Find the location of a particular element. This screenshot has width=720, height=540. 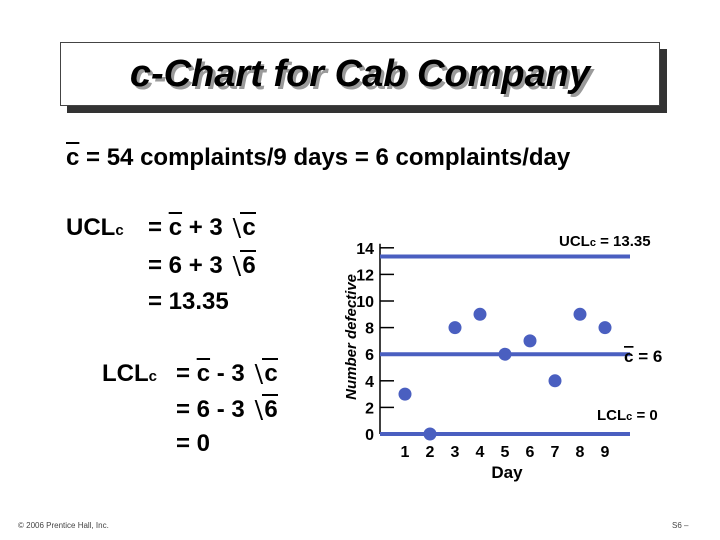

ucl-line2-text: = 6 + 3 is located at coordinates (189, 265).